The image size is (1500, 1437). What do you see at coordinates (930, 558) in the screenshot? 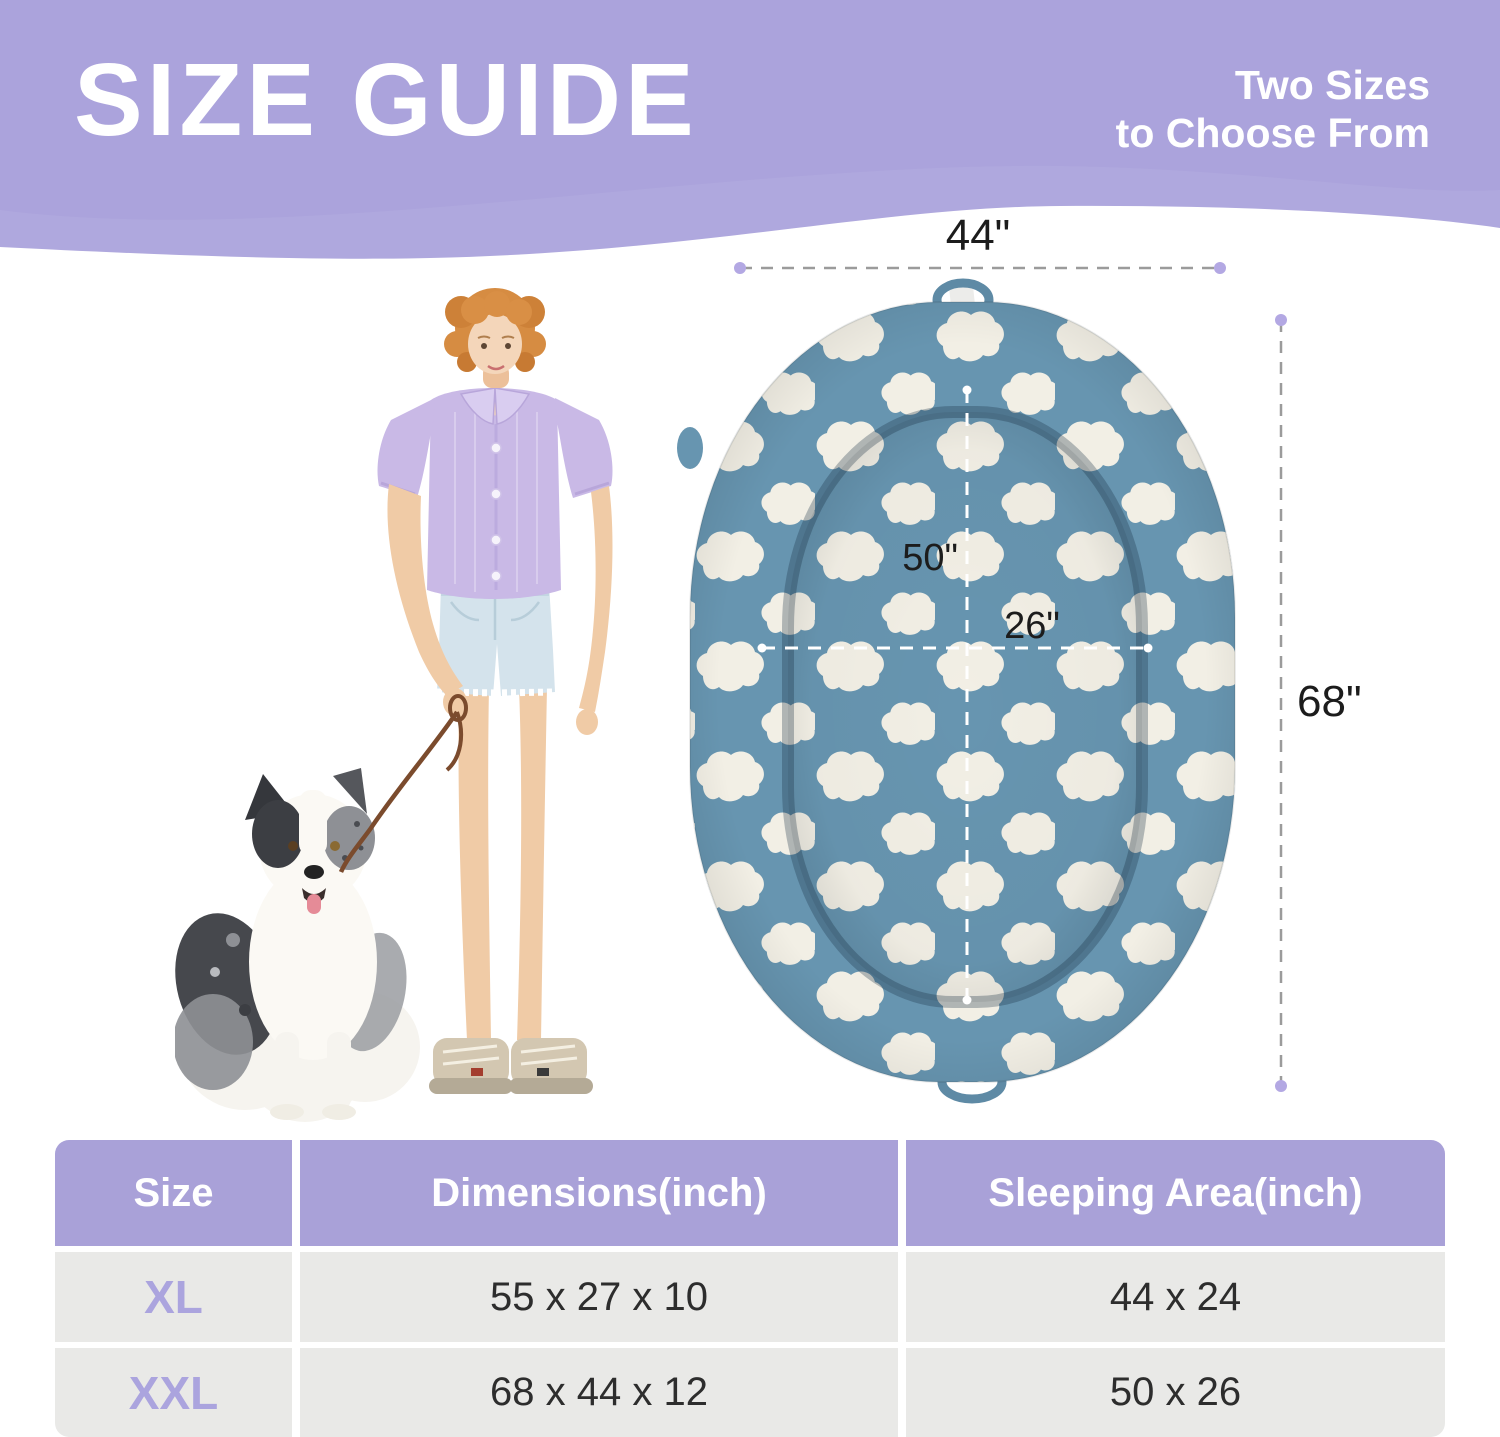
I see `sleeping-length-label: 50"` at bounding box center [930, 558].